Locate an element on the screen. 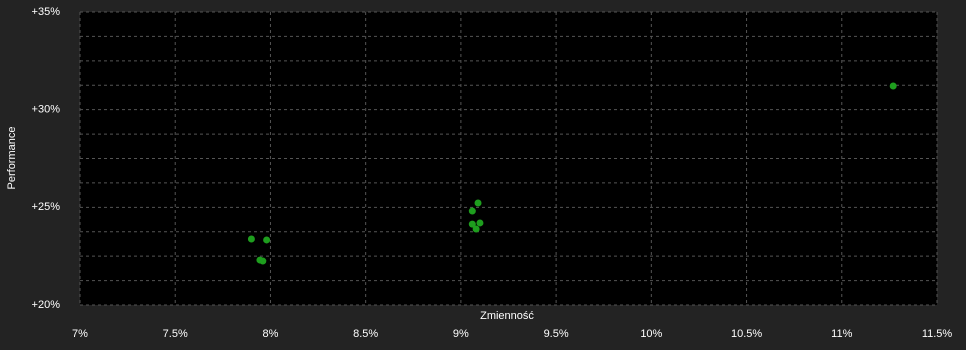 The height and width of the screenshot is (350, 966). x-tick-label: 8.5% is located at coordinates (365, 334).